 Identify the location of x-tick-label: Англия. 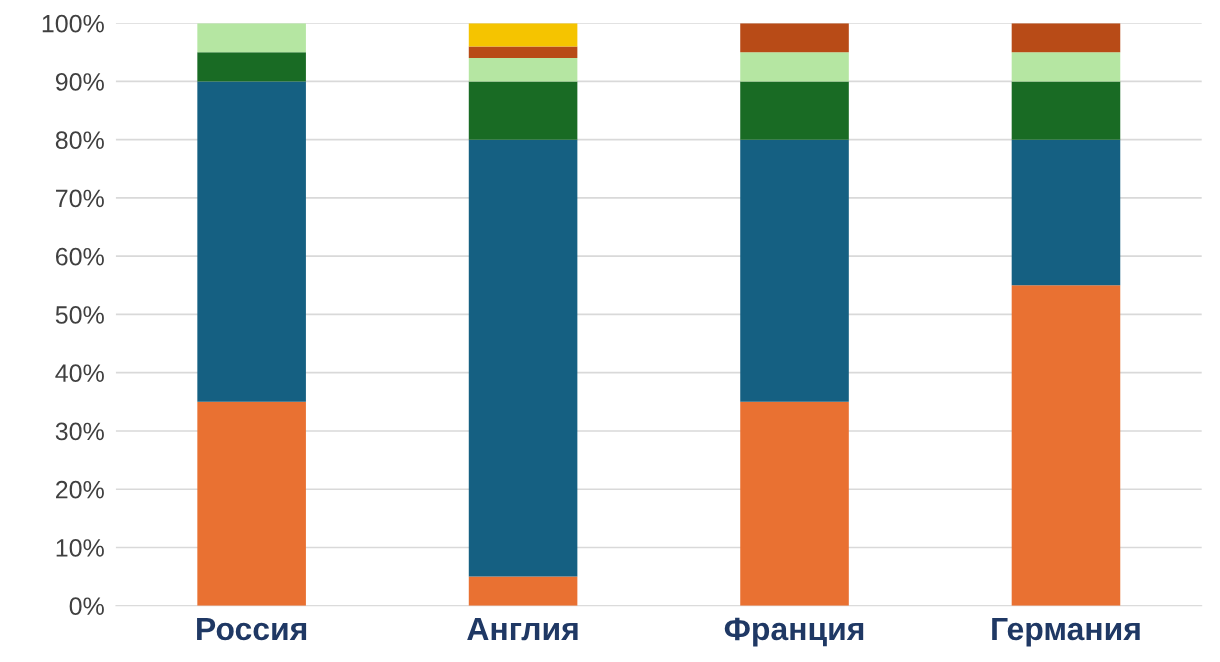
(522, 629).